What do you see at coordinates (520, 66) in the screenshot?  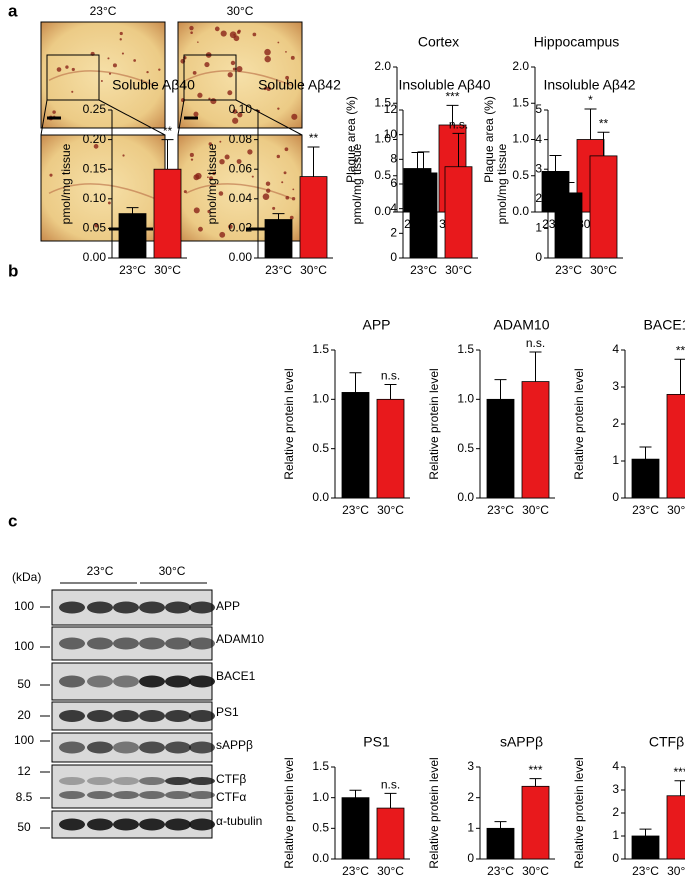 I see `y-tick-label: 2.0` at bounding box center [520, 66].